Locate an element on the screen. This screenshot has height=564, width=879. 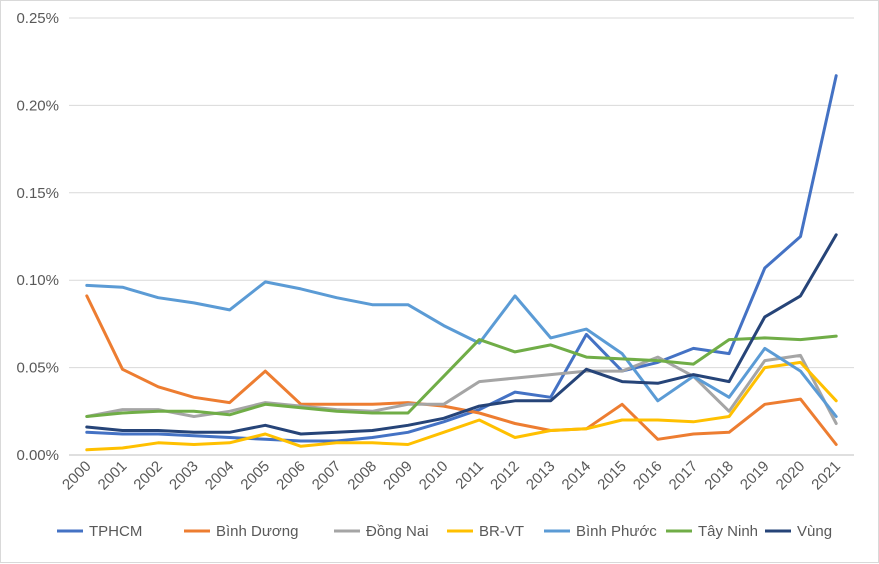
x-tick-label: 2006 is located at coordinates (291, 476).